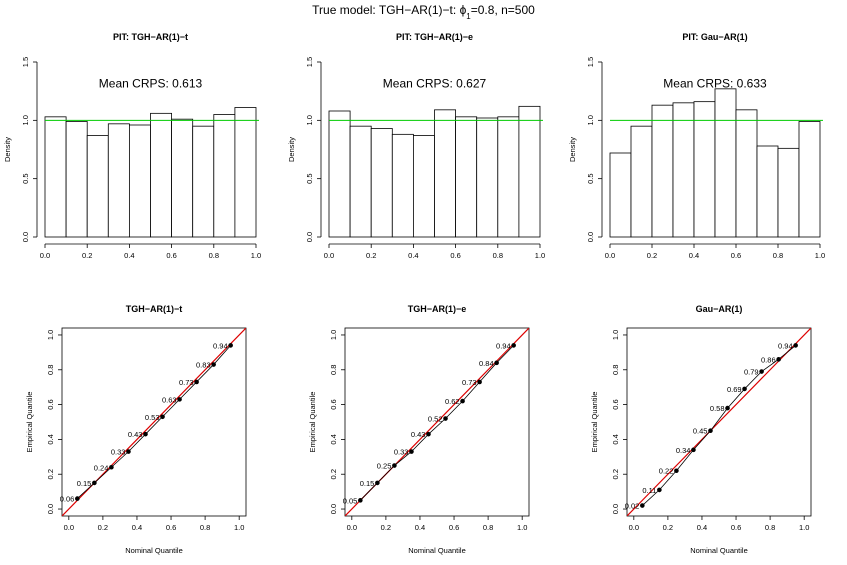 The width and height of the screenshot is (847, 565). Describe the element at coordinates (50, 474) in the screenshot. I see `y-tick-label: 0.2` at that location.